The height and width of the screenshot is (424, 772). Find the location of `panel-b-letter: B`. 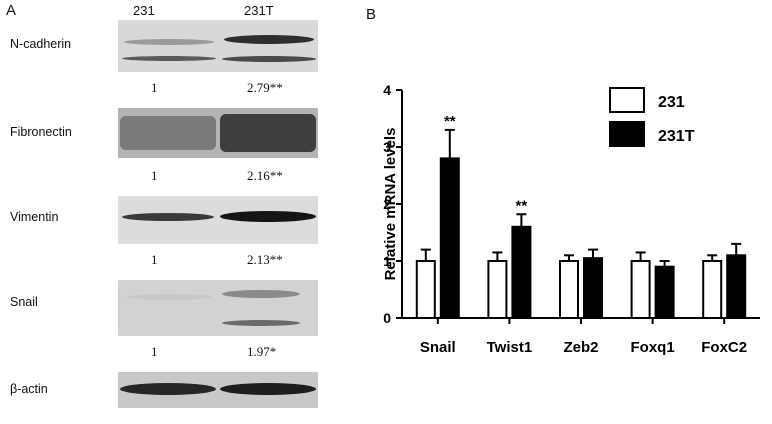

panel-b-letter: B is located at coordinates (371, 14).